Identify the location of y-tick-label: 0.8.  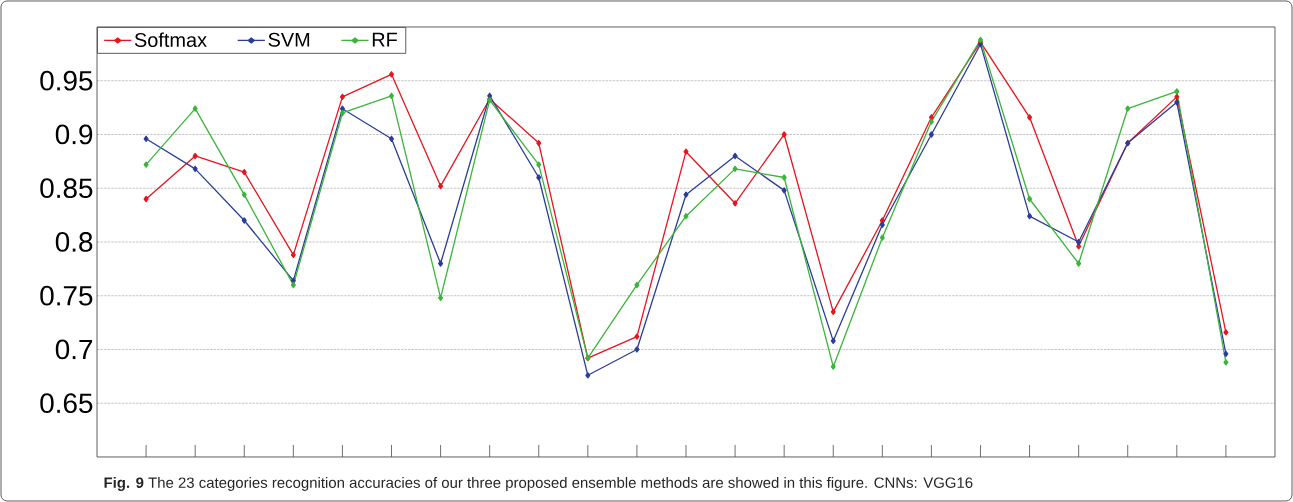
(74, 242).